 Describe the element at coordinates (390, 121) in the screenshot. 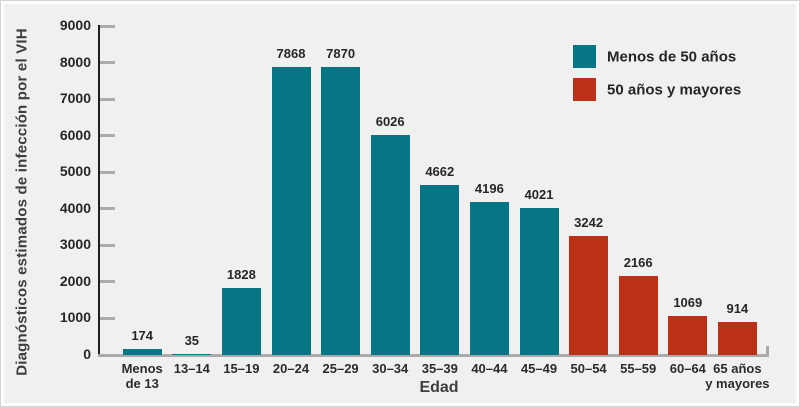

I see `bar-value-label: 6026` at that location.